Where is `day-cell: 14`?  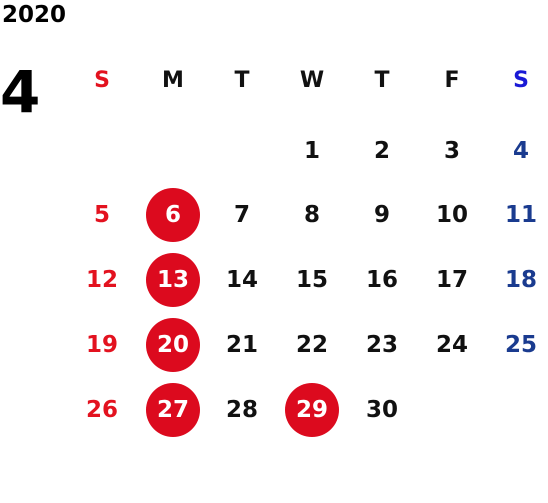
day-cell: 14 is located at coordinates (241, 280).